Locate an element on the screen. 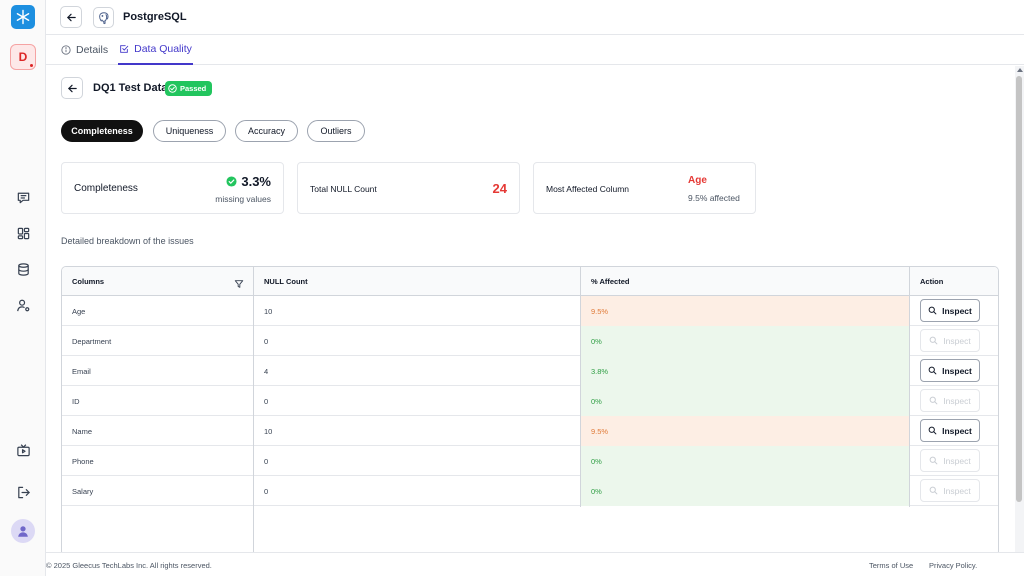  dq-back-button is located at coordinates (72, 88).